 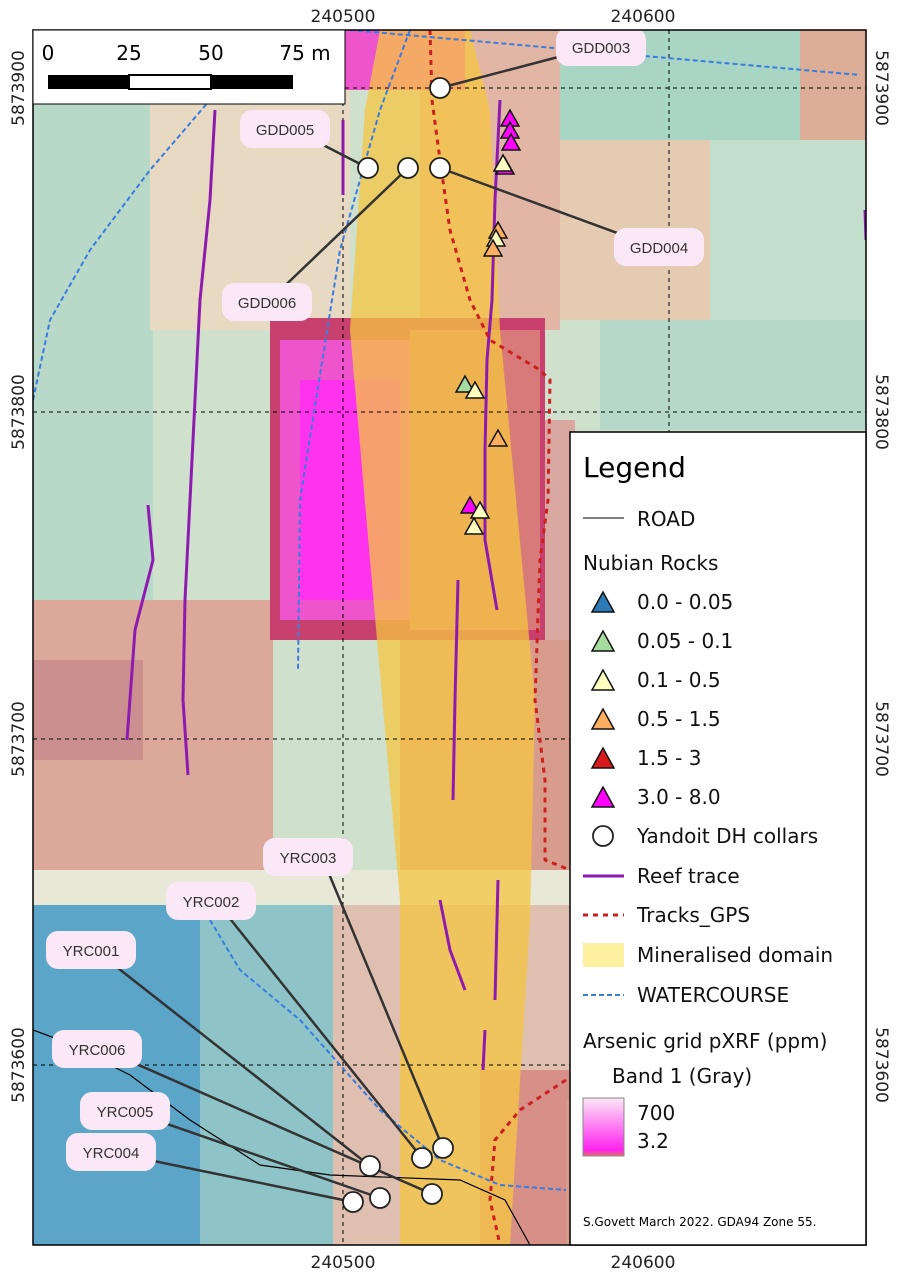 I want to click on credit: S.Govett March 2022. GDA94 Zone 55., so click(x=699, y=1222).